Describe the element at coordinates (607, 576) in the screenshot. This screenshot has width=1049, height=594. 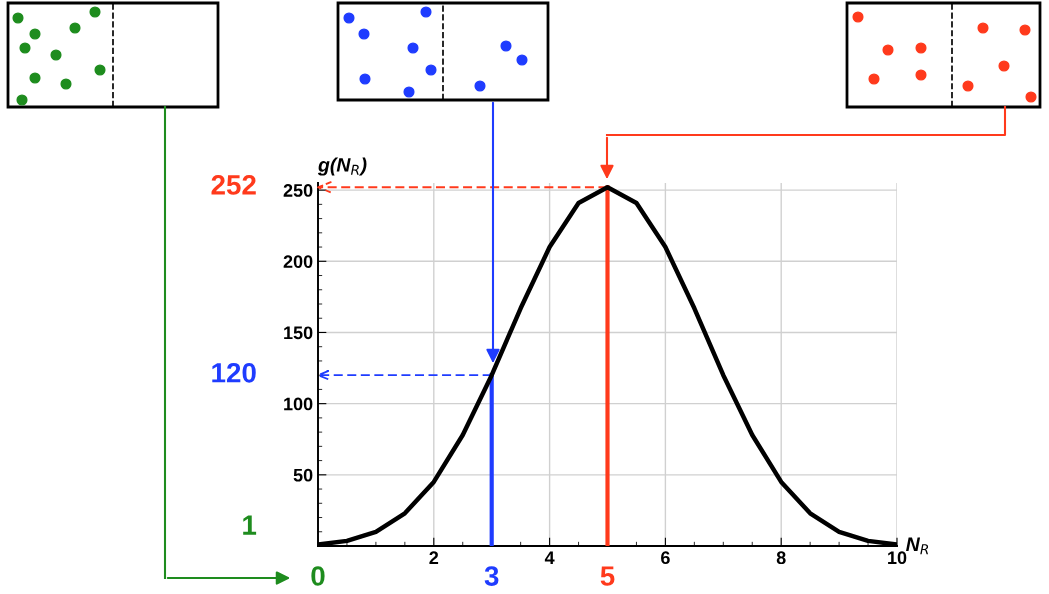
I see `ref-line-label: 5` at that location.